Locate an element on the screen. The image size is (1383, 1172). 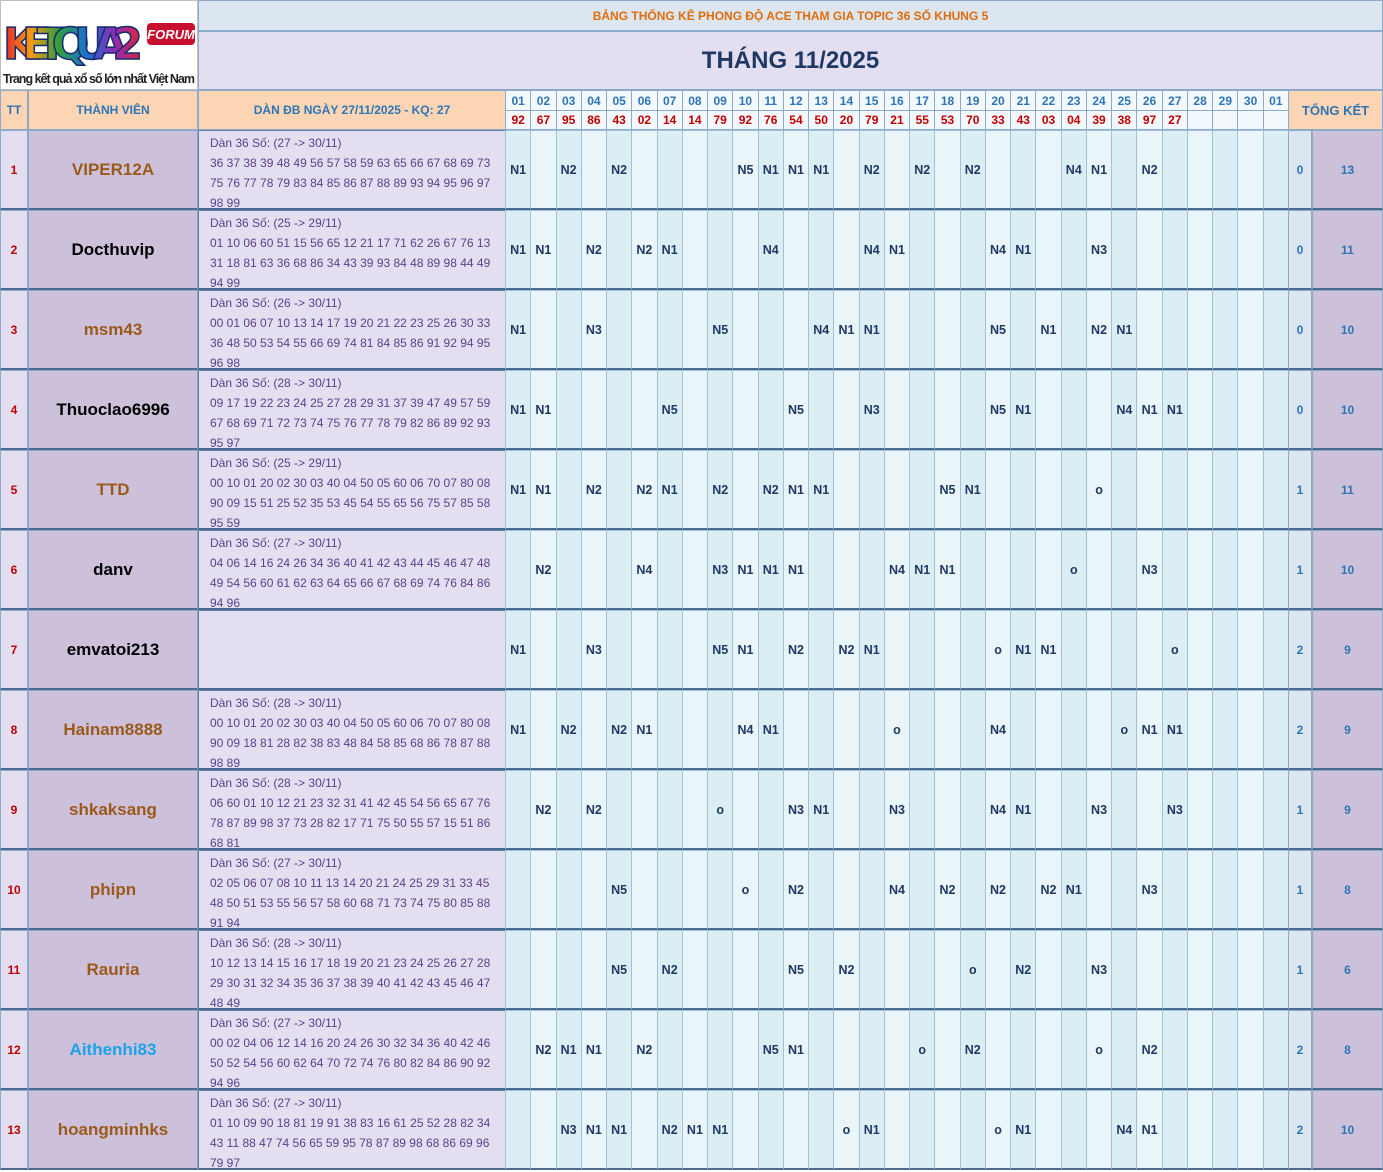
row-number: 8 is located at coordinates (14, 730).